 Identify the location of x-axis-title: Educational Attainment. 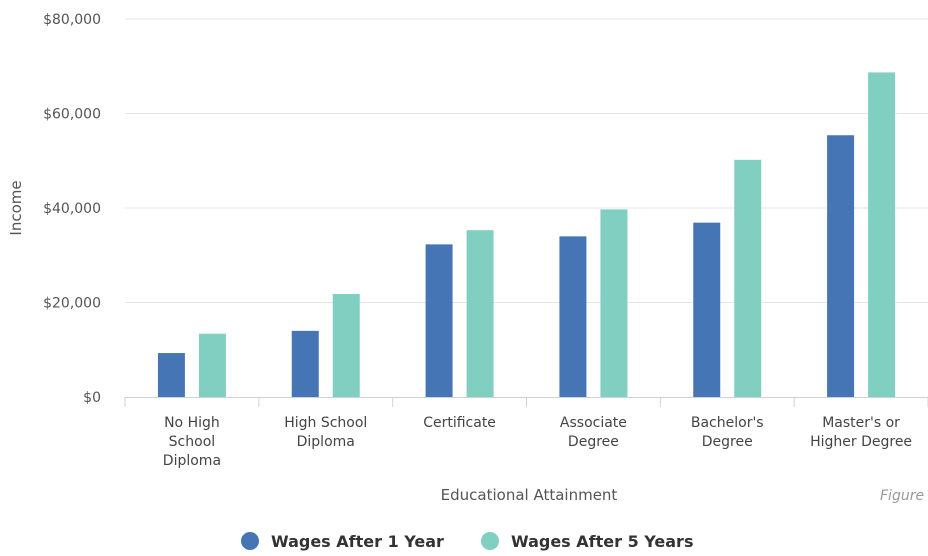
(529, 495).